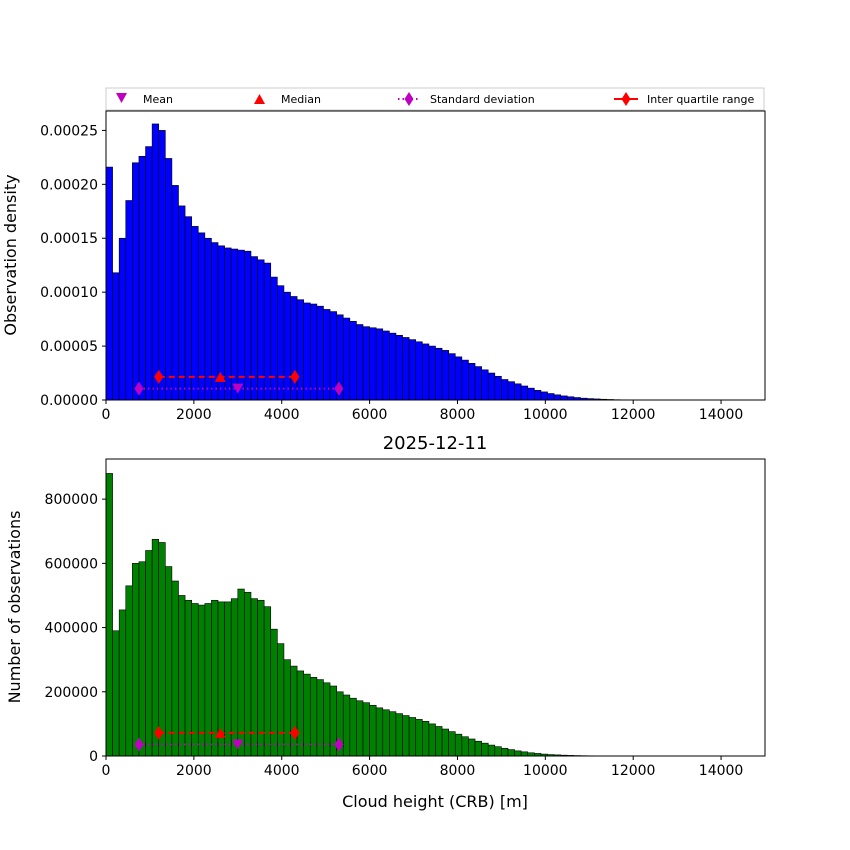 Image resolution: width=850 pixels, height=850 pixels. Describe the element at coordinates (409, 99) in the screenshot. I see `std-marker-icon` at that location.